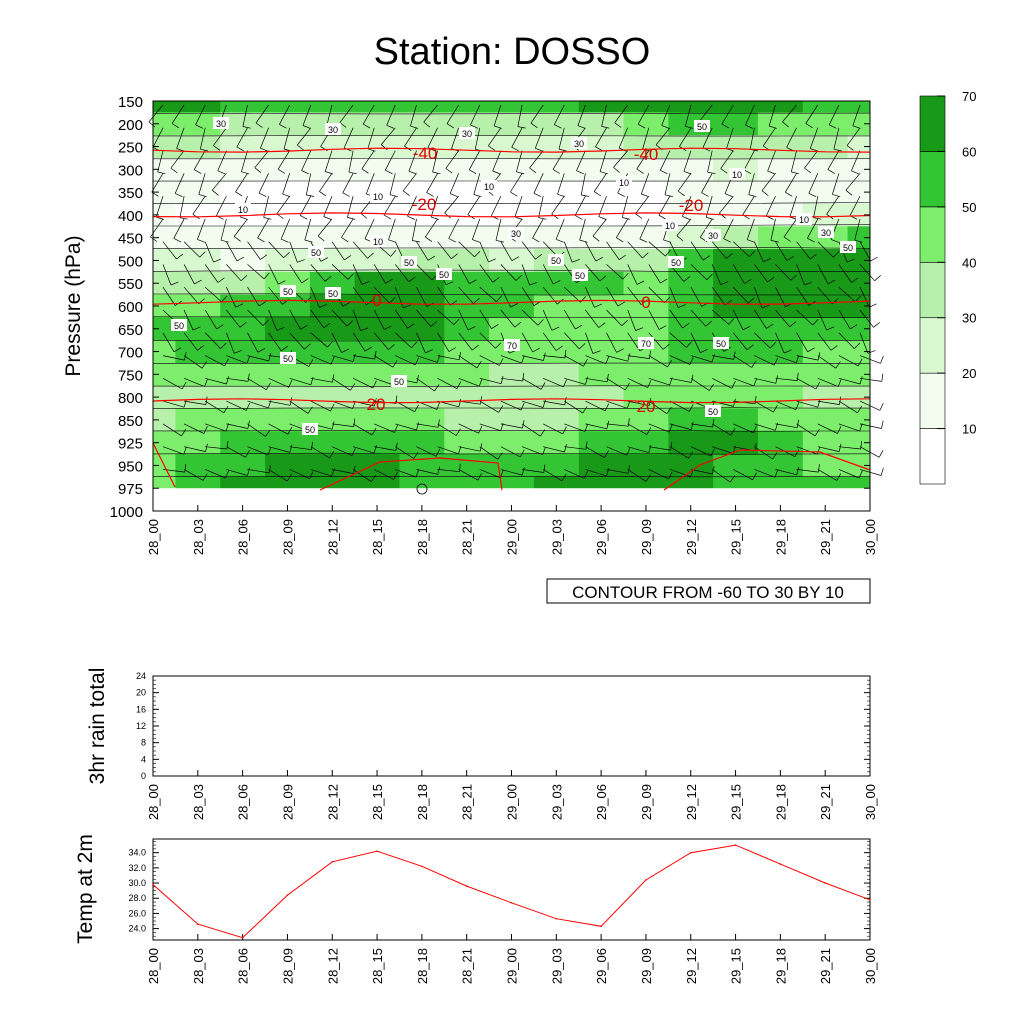 Image resolution: width=1024 pixels, height=1024 pixels. What do you see at coordinates (780, 537) in the screenshot?
I see `time-tick-label: 29_18` at bounding box center [780, 537].